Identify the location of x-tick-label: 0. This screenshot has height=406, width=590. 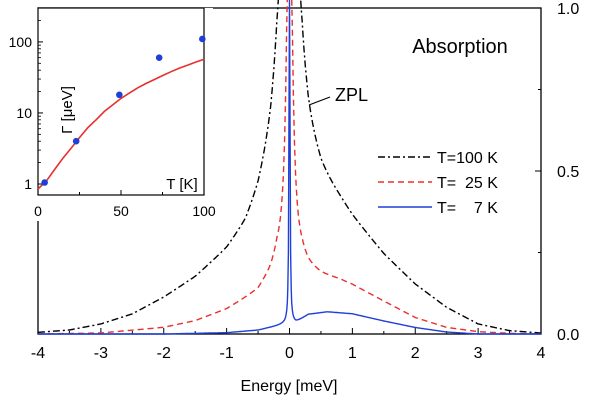
(289, 353).